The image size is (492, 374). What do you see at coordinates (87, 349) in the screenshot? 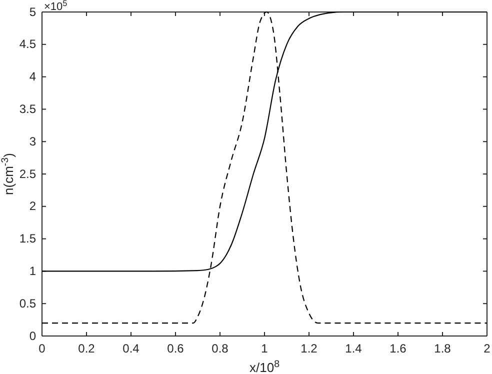
I see `x-tick-label: 0.2` at bounding box center [87, 349].